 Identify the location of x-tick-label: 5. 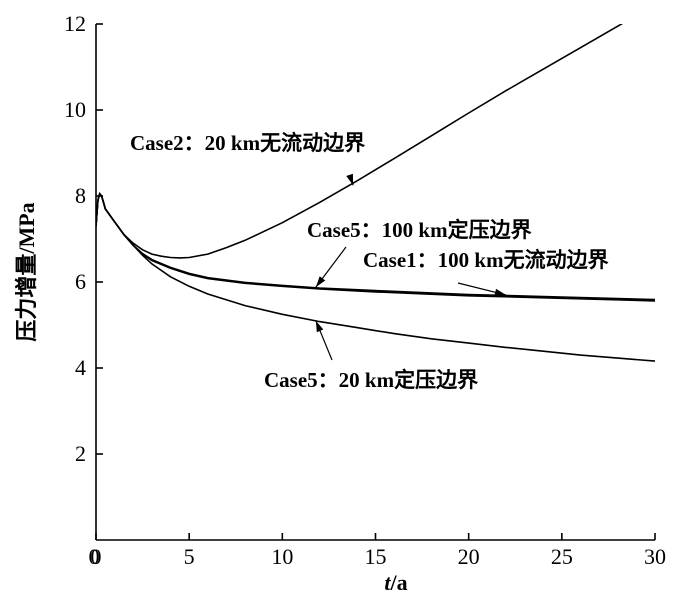
(189, 556).